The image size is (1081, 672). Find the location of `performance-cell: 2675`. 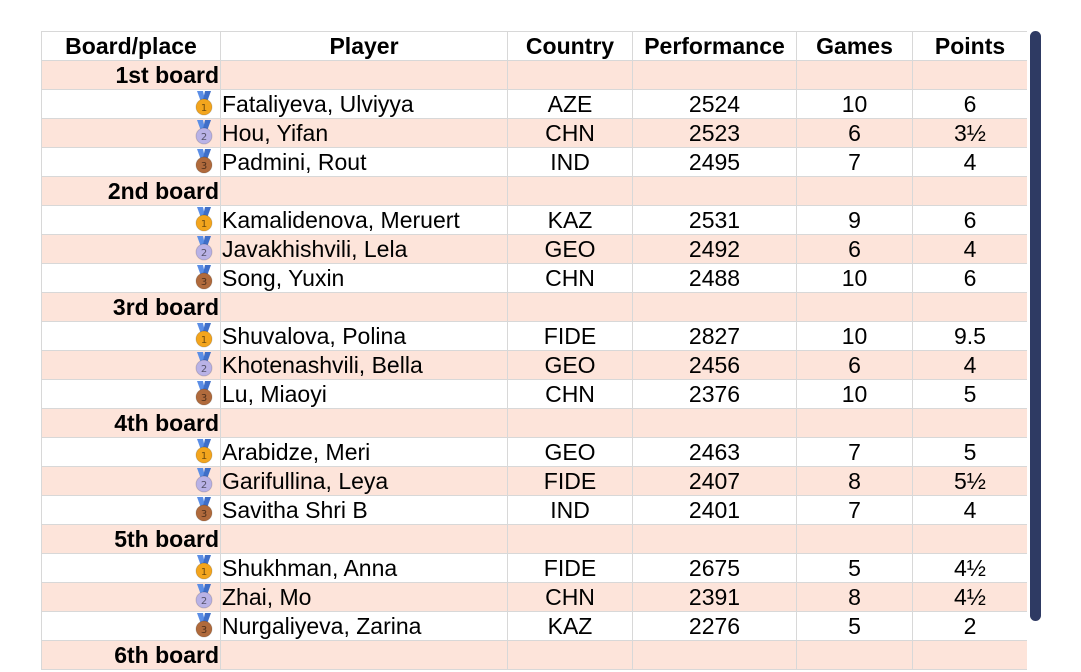

performance-cell: 2675 is located at coordinates (714, 568).